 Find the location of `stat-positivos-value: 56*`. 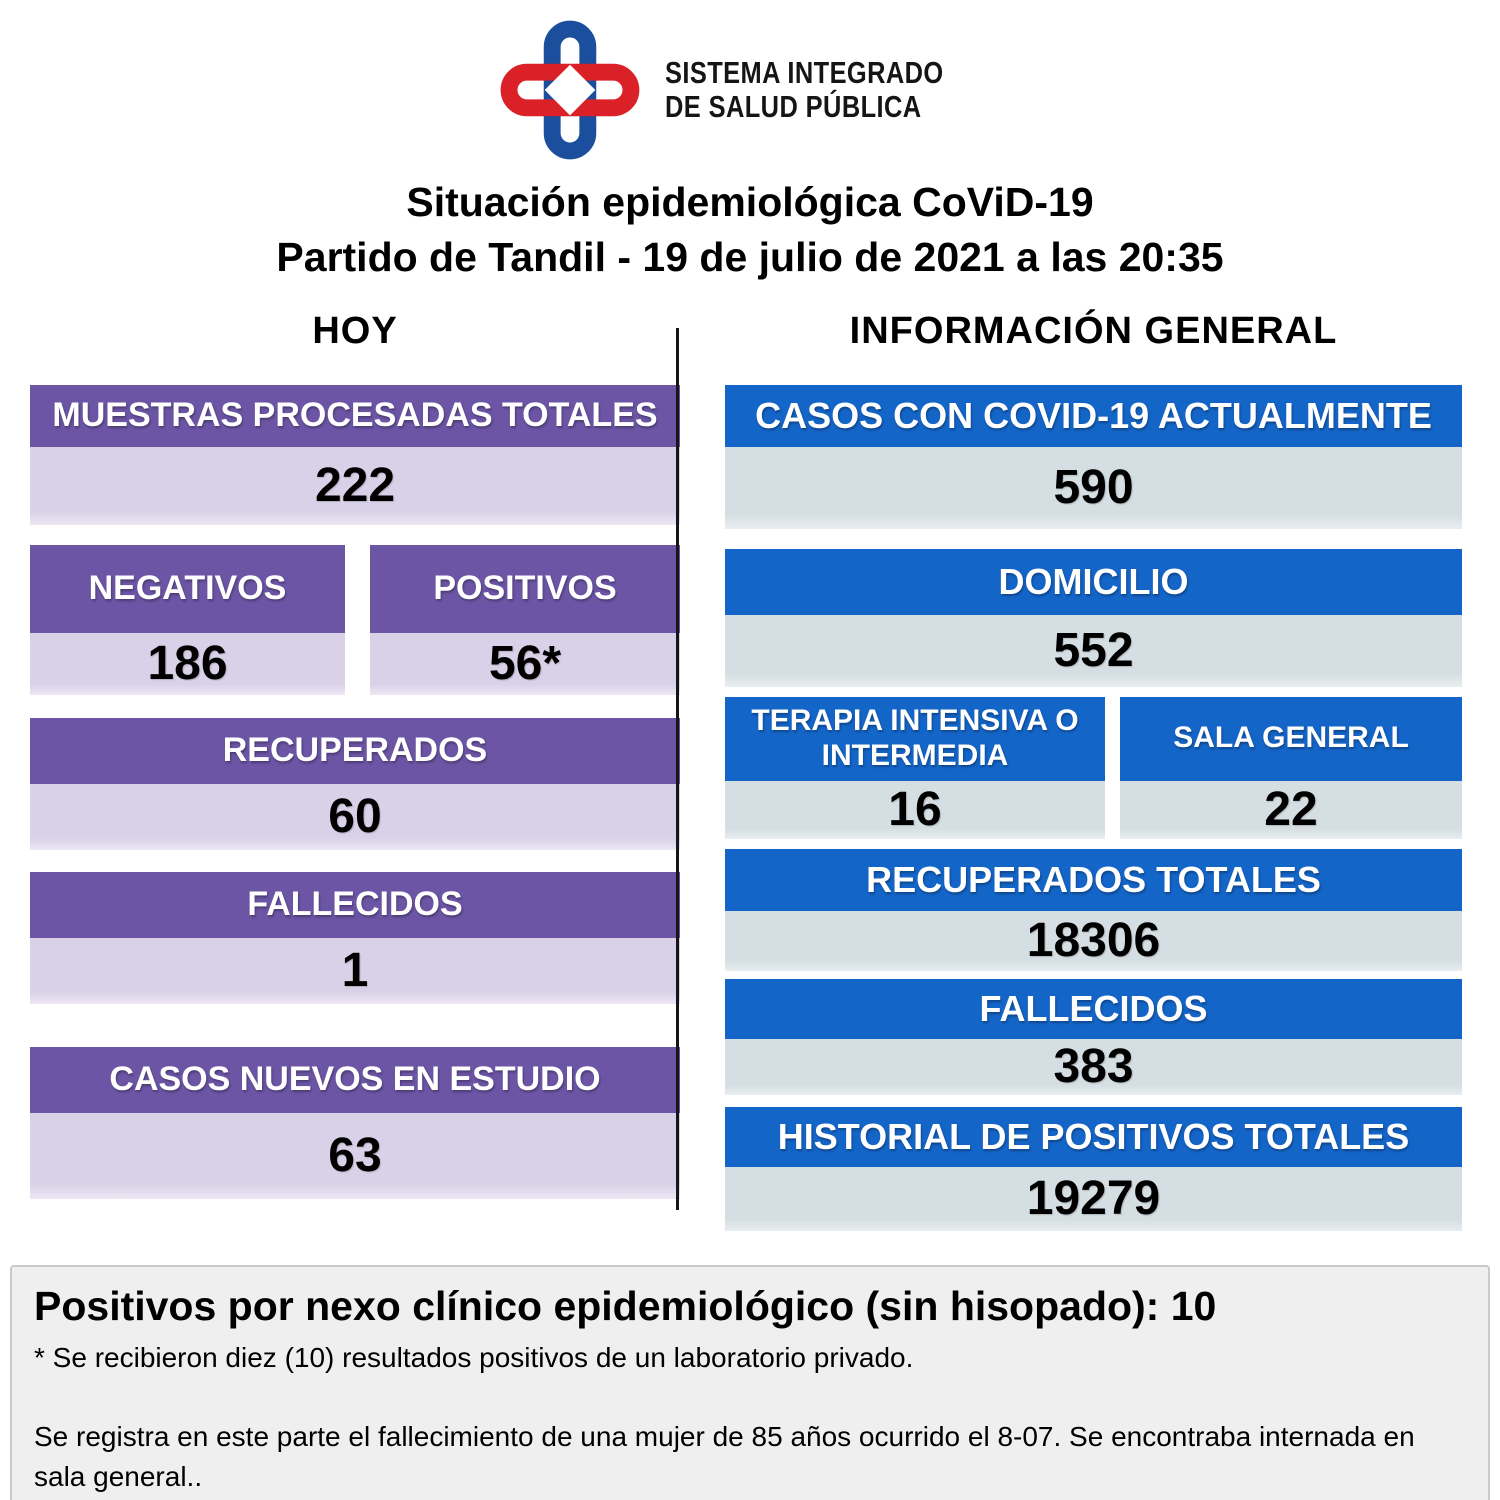

stat-positivos-value: 56* is located at coordinates (525, 663).